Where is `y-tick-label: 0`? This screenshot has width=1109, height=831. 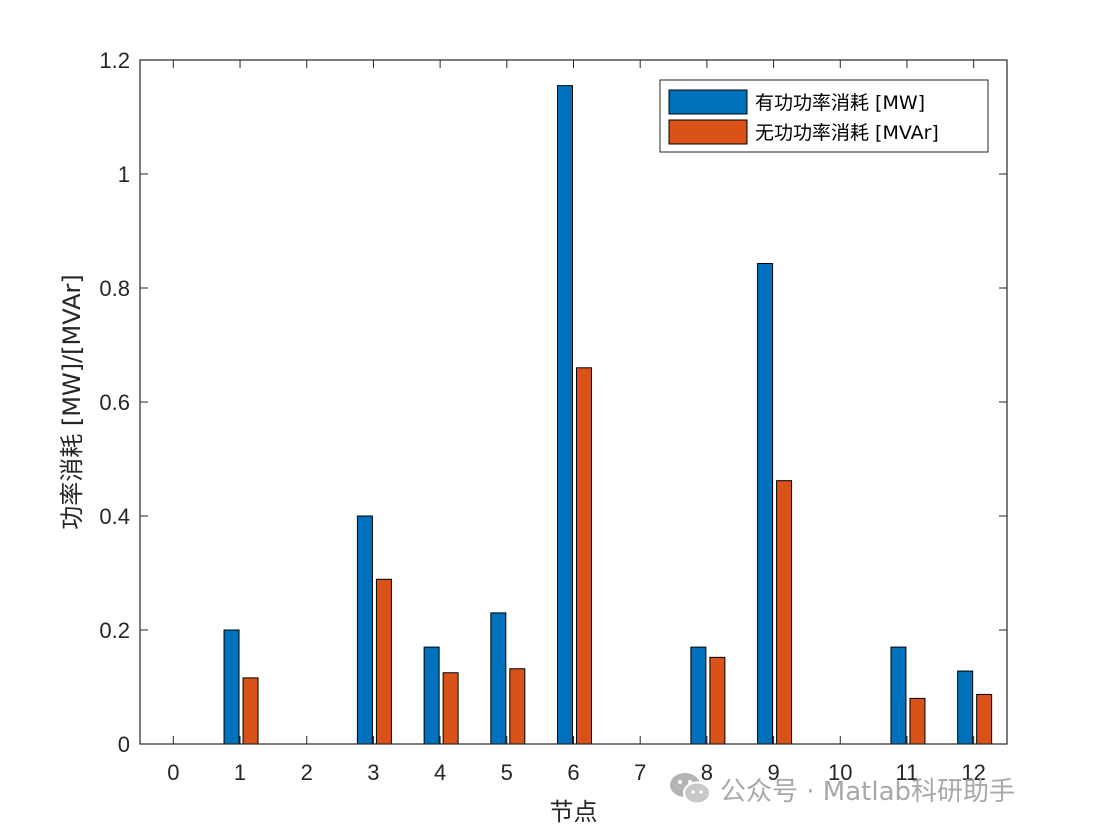
y-tick-label: 0 is located at coordinates (124, 744).